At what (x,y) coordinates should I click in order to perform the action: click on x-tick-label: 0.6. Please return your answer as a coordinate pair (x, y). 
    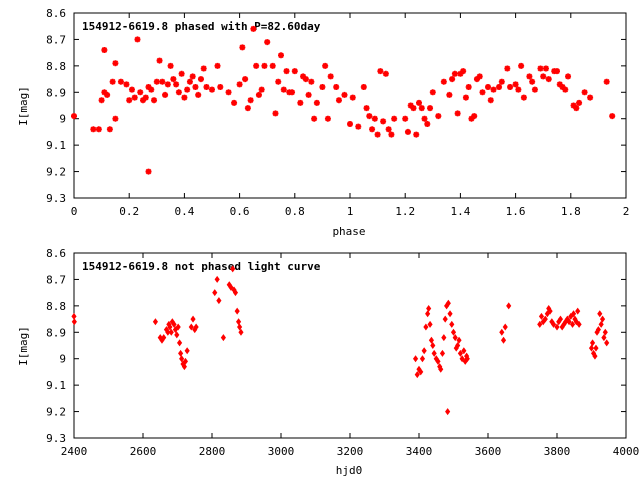
    Looking at the image, I should click on (240, 211).